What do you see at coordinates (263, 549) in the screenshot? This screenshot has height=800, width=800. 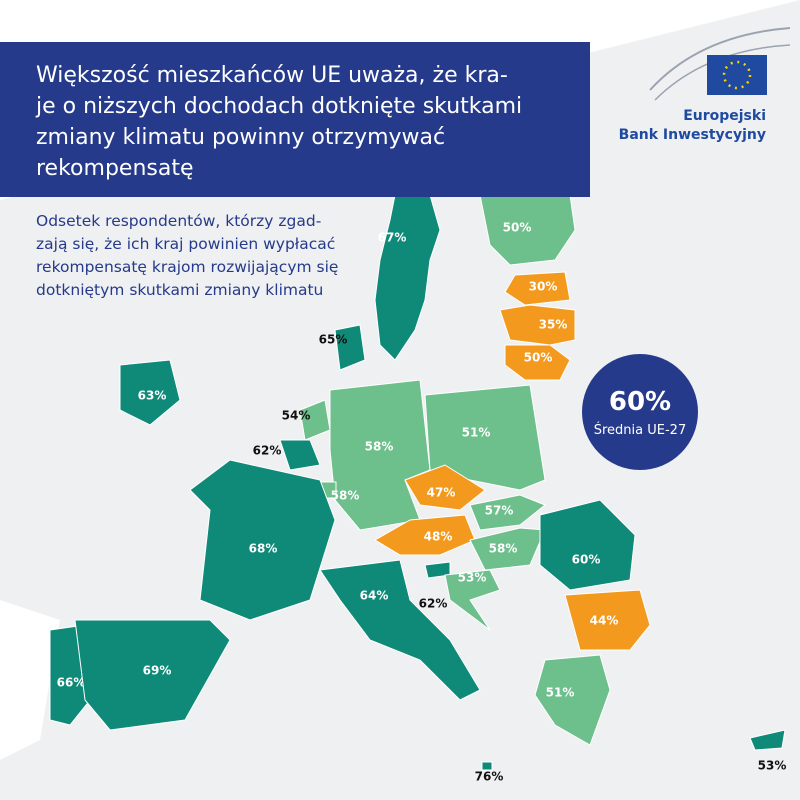 I see `region-label: 68%` at bounding box center [263, 549].